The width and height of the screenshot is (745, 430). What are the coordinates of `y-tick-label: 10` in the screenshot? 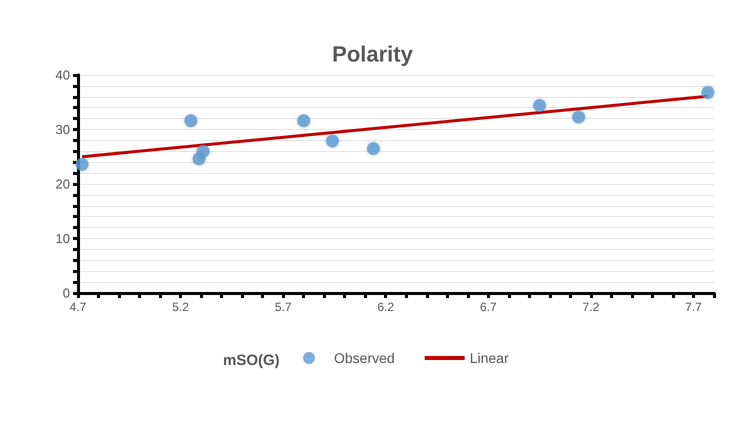 It's located at (63, 238).